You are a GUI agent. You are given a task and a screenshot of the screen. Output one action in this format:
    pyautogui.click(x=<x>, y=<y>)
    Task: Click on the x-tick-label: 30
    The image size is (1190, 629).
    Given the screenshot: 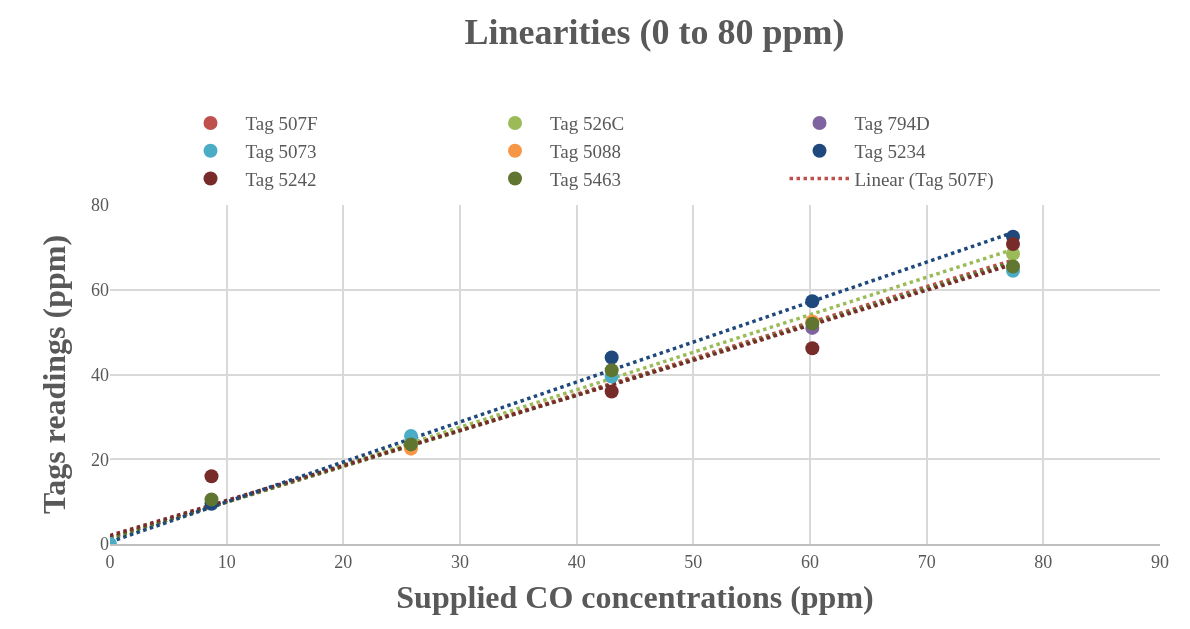 What is the action you would take?
    pyautogui.click(x=460, y=561)
    